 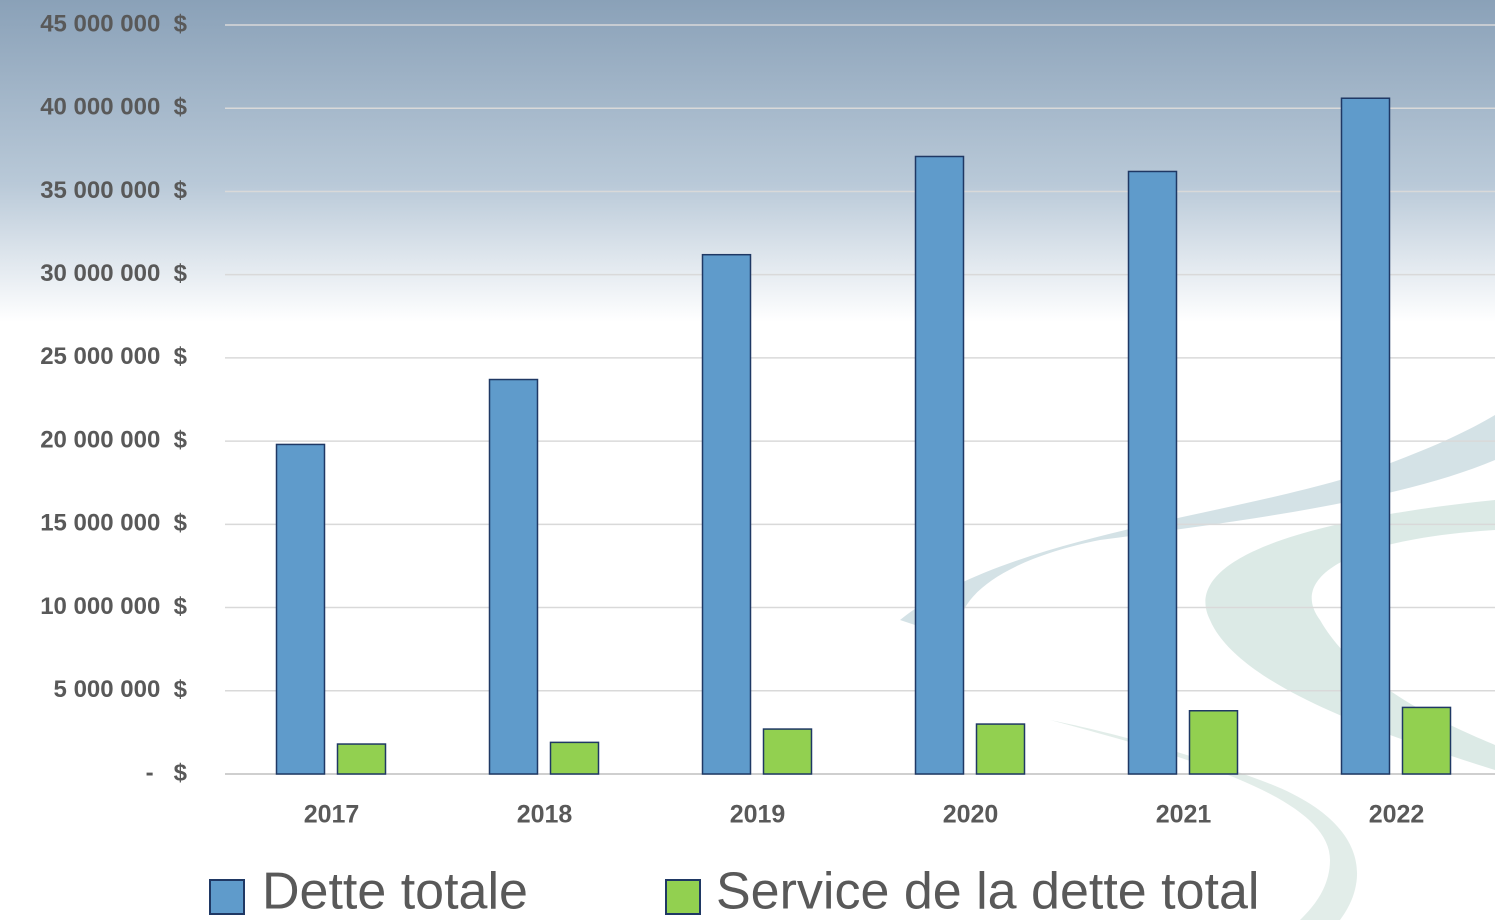 I want to click on legend-label: Service de la dette total, so click(x=987, y=891).